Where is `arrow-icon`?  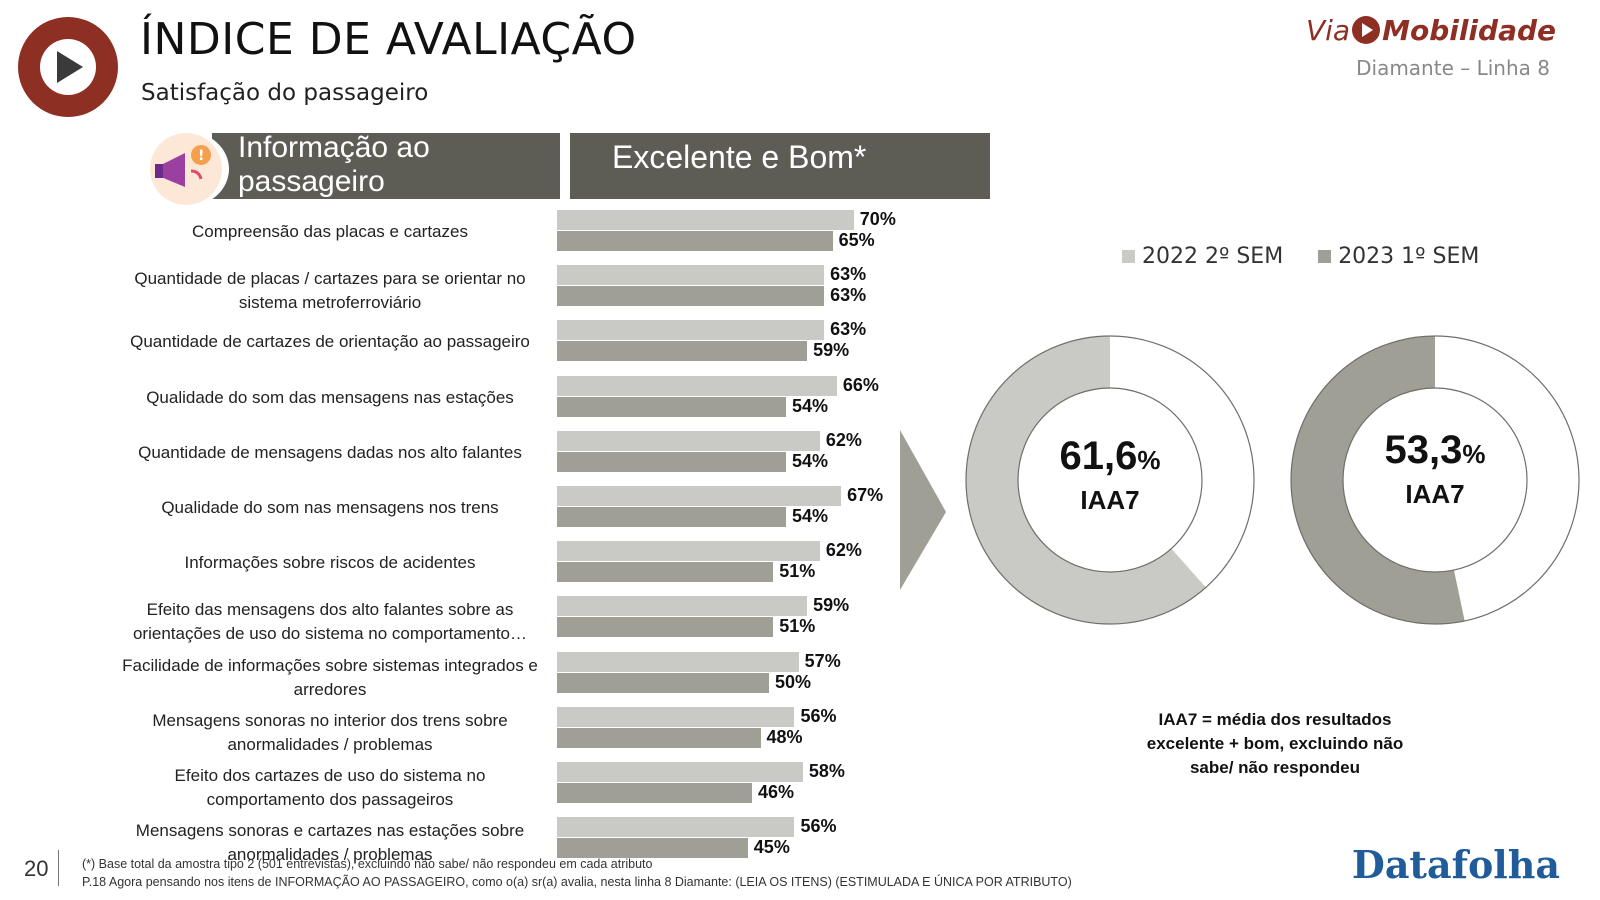 arrow-icon is located at coordinates (923, 510).